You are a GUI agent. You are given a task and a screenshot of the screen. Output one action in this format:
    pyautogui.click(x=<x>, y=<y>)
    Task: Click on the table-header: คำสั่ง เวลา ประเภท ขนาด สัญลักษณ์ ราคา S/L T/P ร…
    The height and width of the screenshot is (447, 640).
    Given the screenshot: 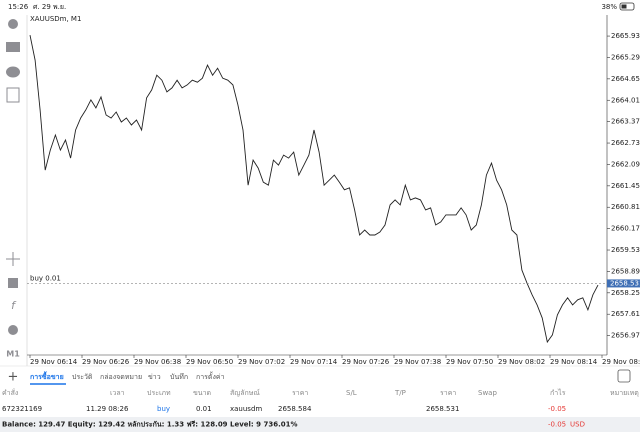 What is the action you would take?
    pyautogui.click(x=320, y=392)
    